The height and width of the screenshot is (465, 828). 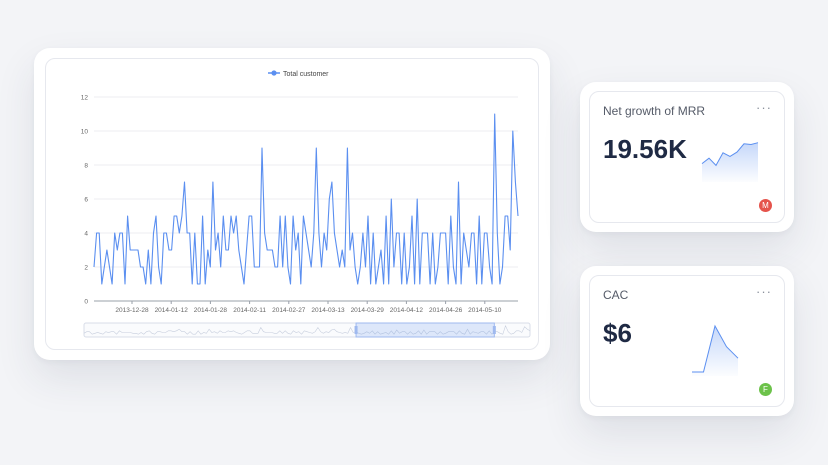 I want to click on x-tick-label: 2014-03-29, so click(x=368, y=310).